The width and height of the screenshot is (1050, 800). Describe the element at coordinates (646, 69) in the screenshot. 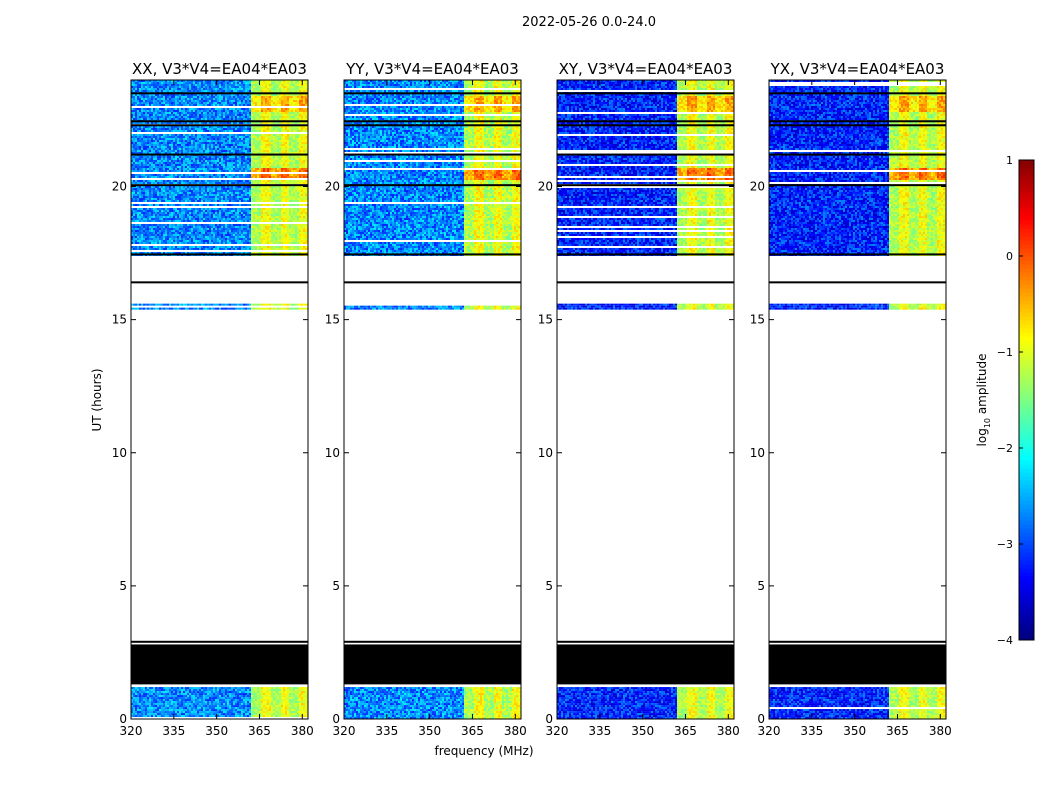

I see `panel-title: XY, V3*V4=EA04*EA03` at that location.